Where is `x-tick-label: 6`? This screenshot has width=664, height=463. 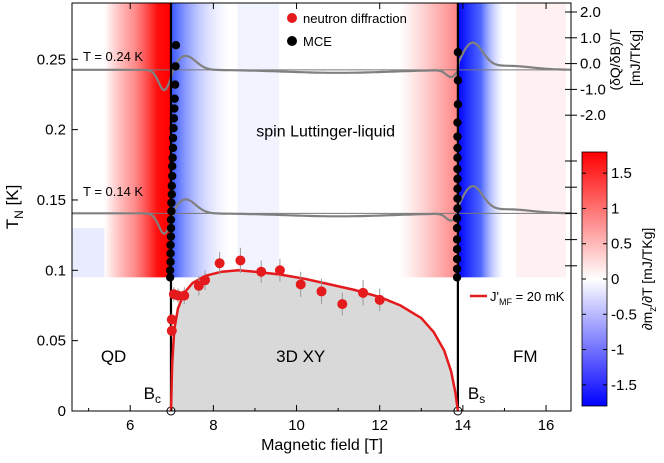 x-tick-label: 6 is located at coordinates (130, 425).